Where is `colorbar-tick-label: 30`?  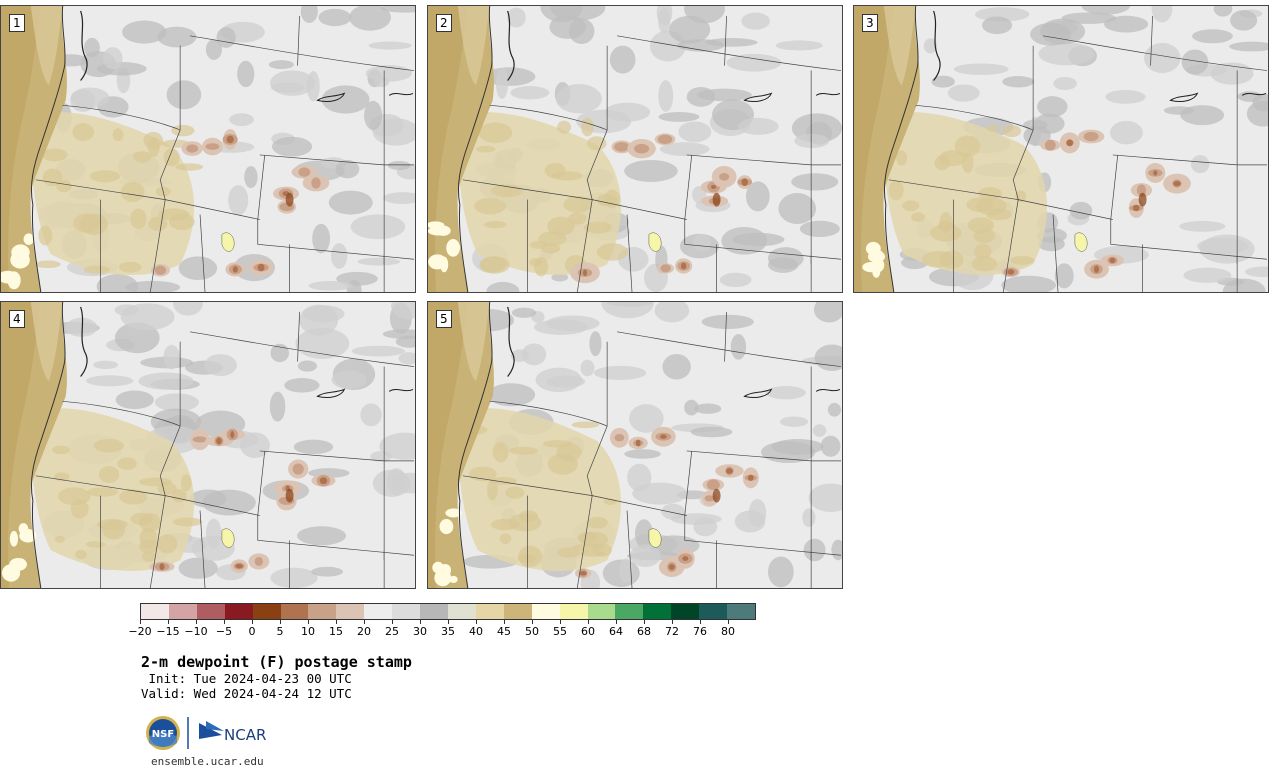
colorbar-tick-label: 30 is located at coordinates (420, 631).